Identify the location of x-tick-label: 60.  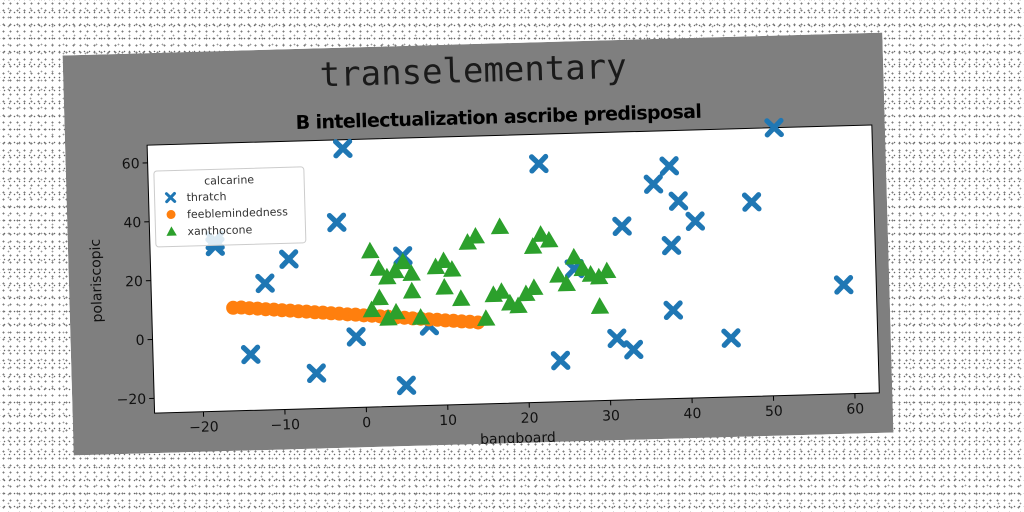
(855, 409).